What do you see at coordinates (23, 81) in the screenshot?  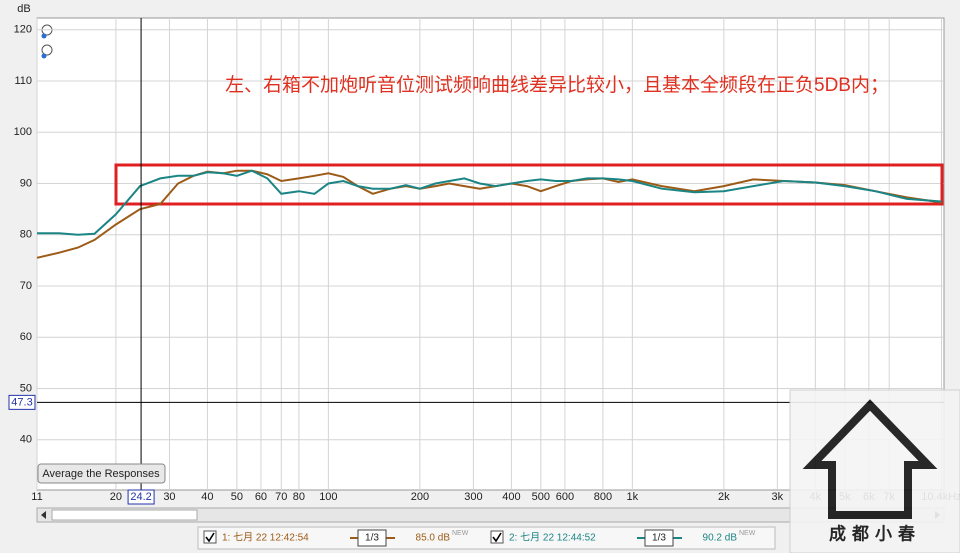 I see `y-tick-label: 110` at bounding box center [23, 81].